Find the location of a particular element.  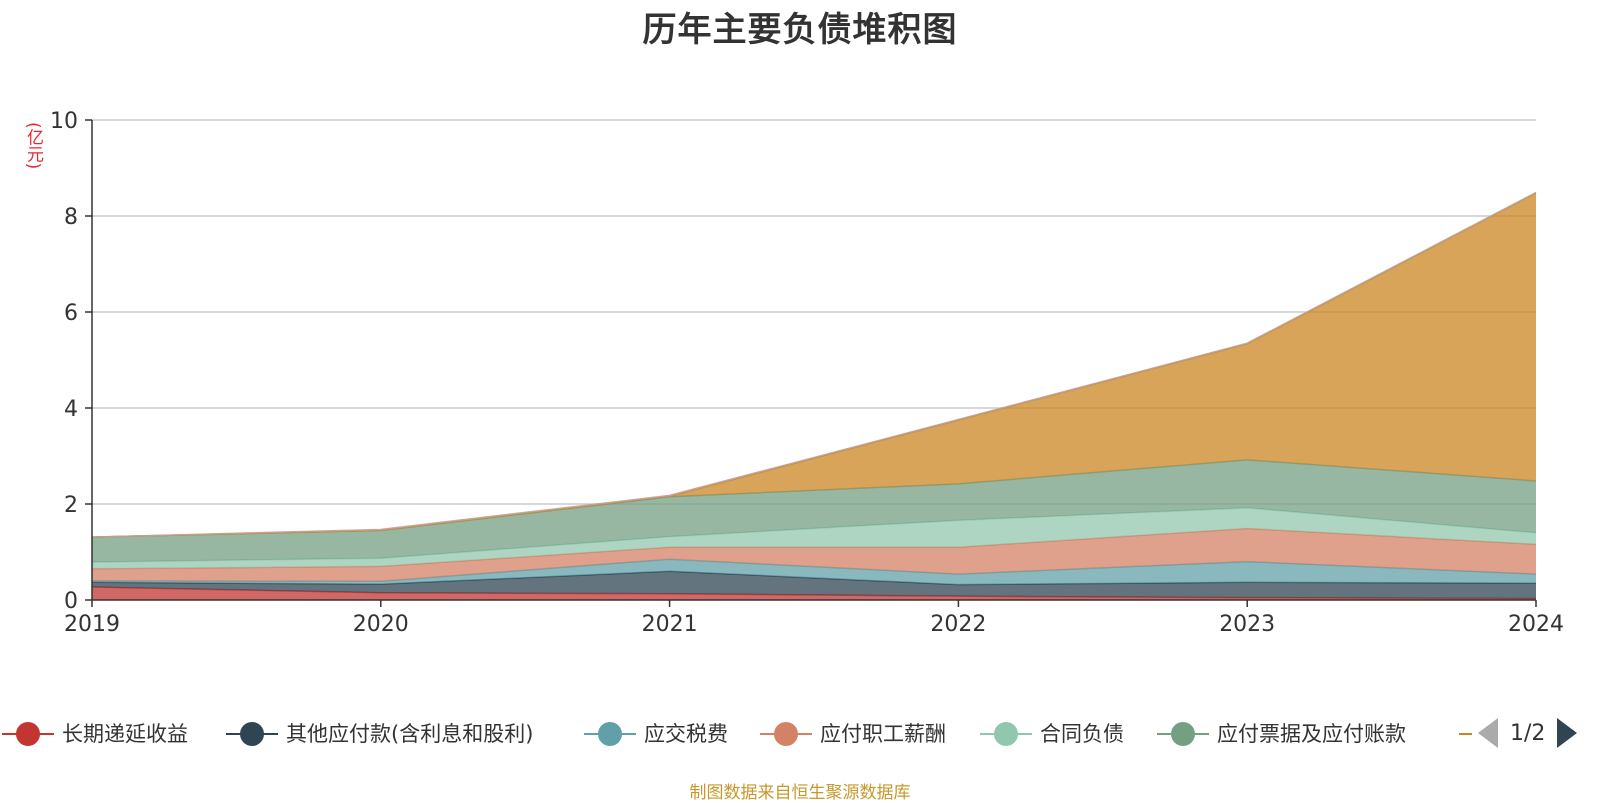

legend-pager: 1/2 is located at coordinates (1536, 733).